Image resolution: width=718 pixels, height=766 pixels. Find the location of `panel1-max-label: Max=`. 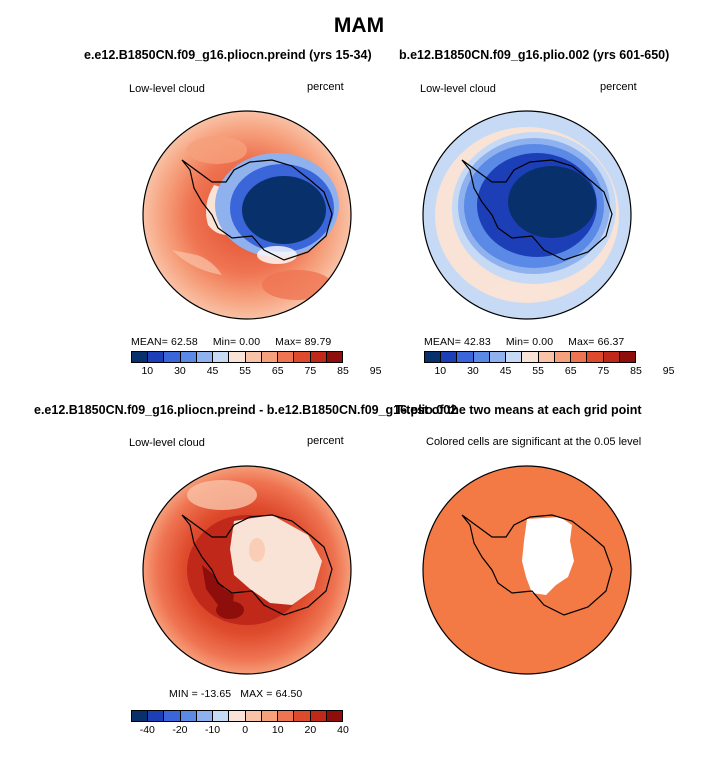

panel1-max-label: Max= is located at coordinates (288, 342).